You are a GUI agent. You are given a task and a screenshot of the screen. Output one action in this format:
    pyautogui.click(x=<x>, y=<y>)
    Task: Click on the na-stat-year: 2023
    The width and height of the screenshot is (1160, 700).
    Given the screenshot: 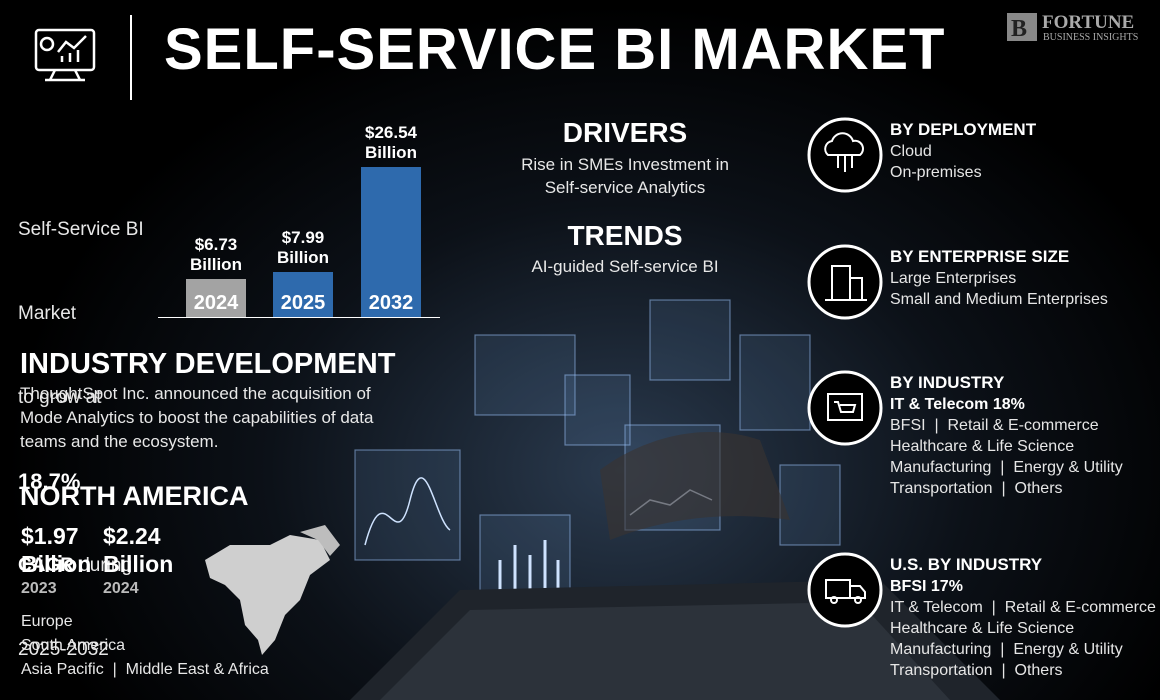 What is the action you would take?
    pyautogui.click(x=39, y=588)
    